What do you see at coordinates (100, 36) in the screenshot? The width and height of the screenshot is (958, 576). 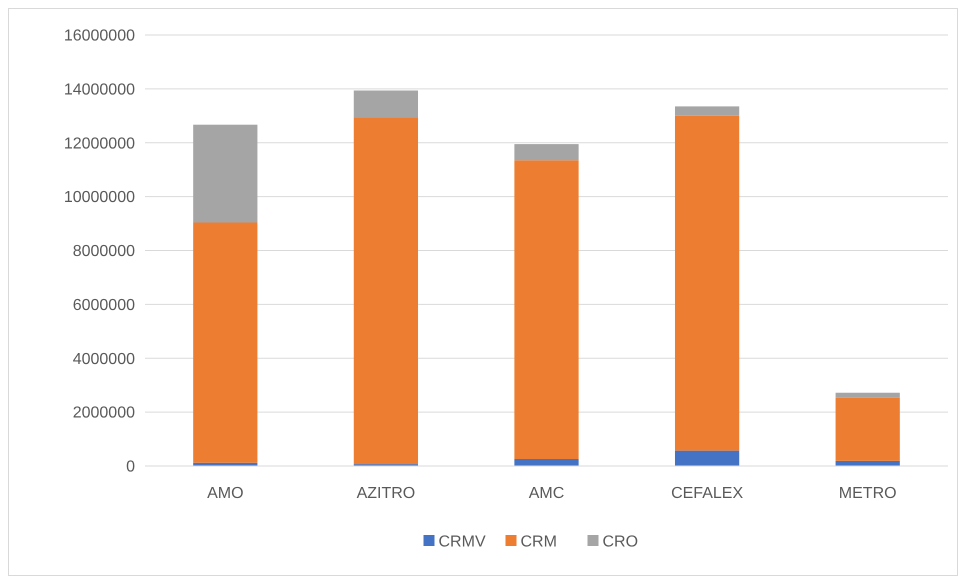 I see `y-tick-label: 16000000` at bounding box center [100, 36].